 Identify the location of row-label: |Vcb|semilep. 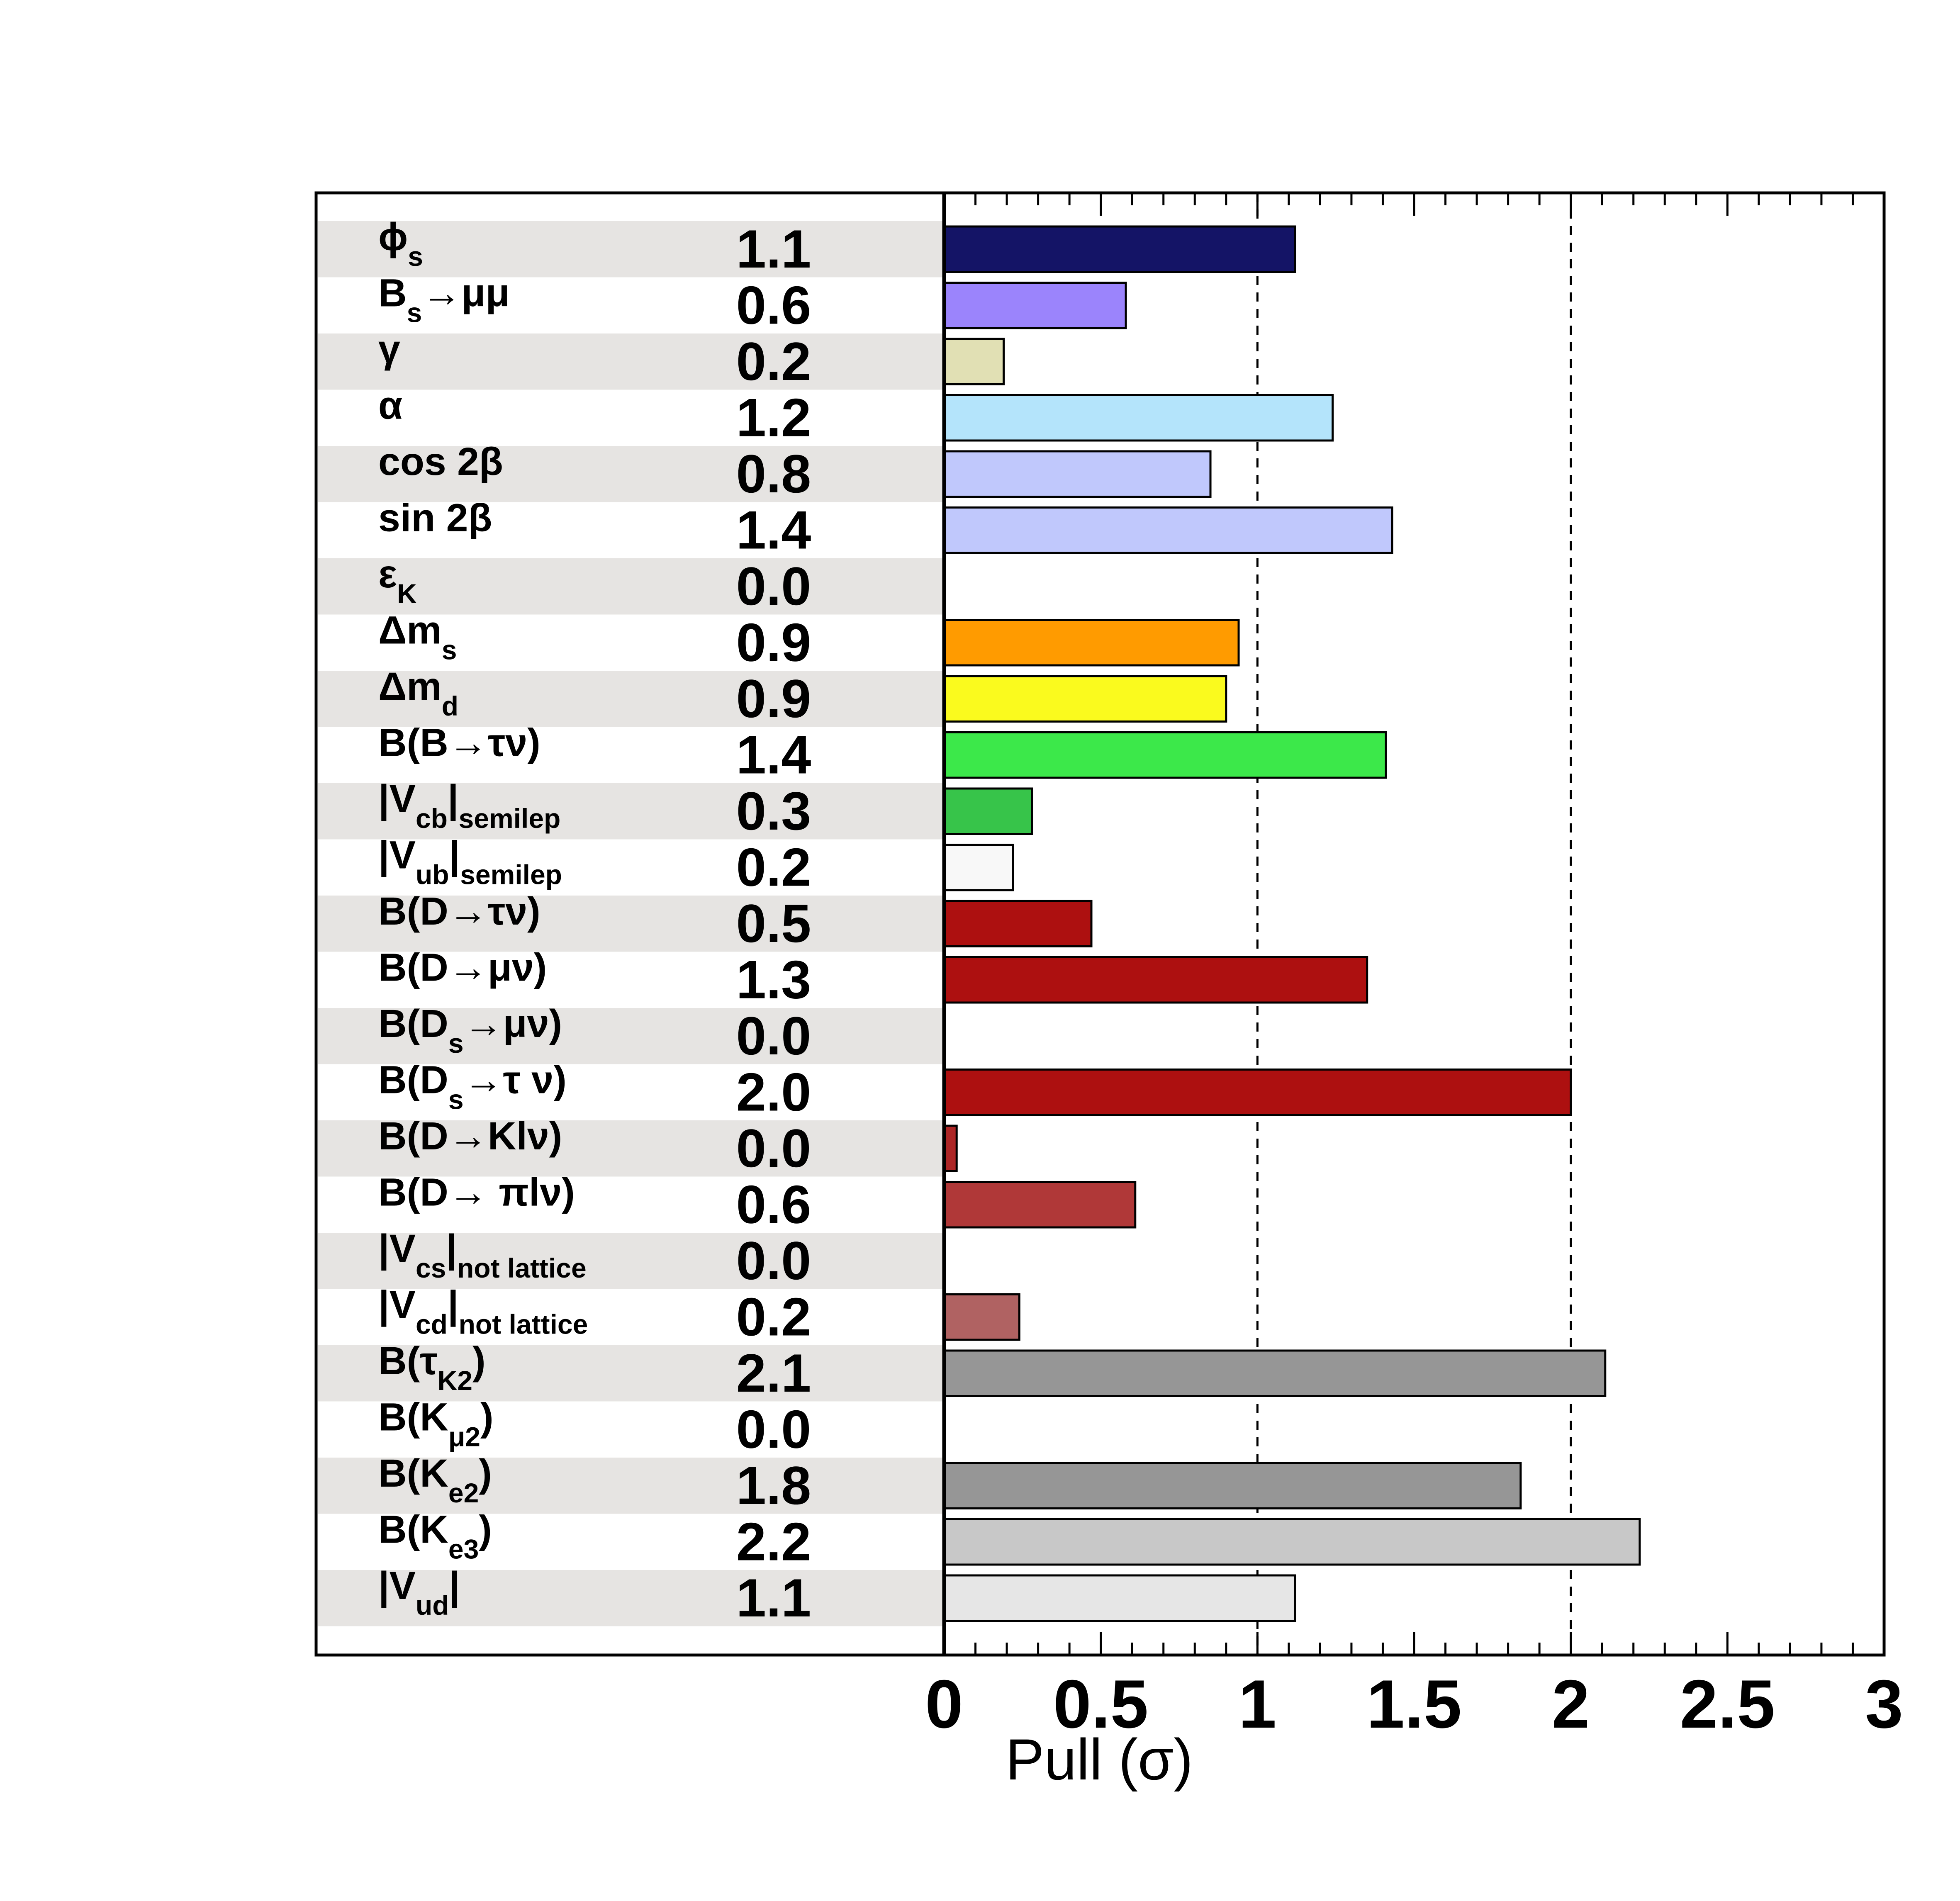
(469, 805).